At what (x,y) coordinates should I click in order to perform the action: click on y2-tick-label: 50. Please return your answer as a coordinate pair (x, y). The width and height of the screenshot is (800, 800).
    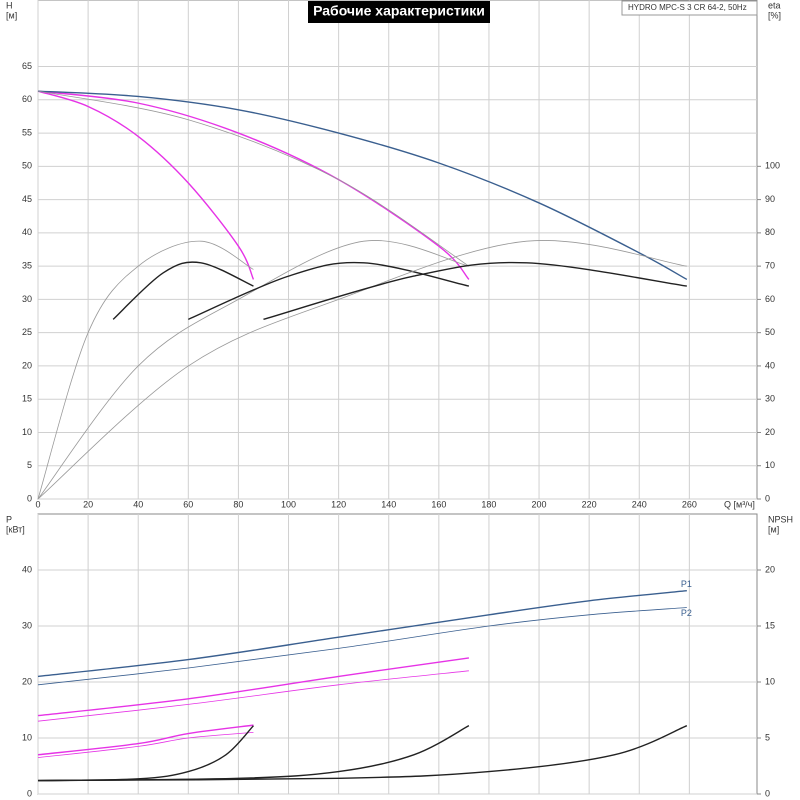
    Looking at the image, I should click on (770, 332).